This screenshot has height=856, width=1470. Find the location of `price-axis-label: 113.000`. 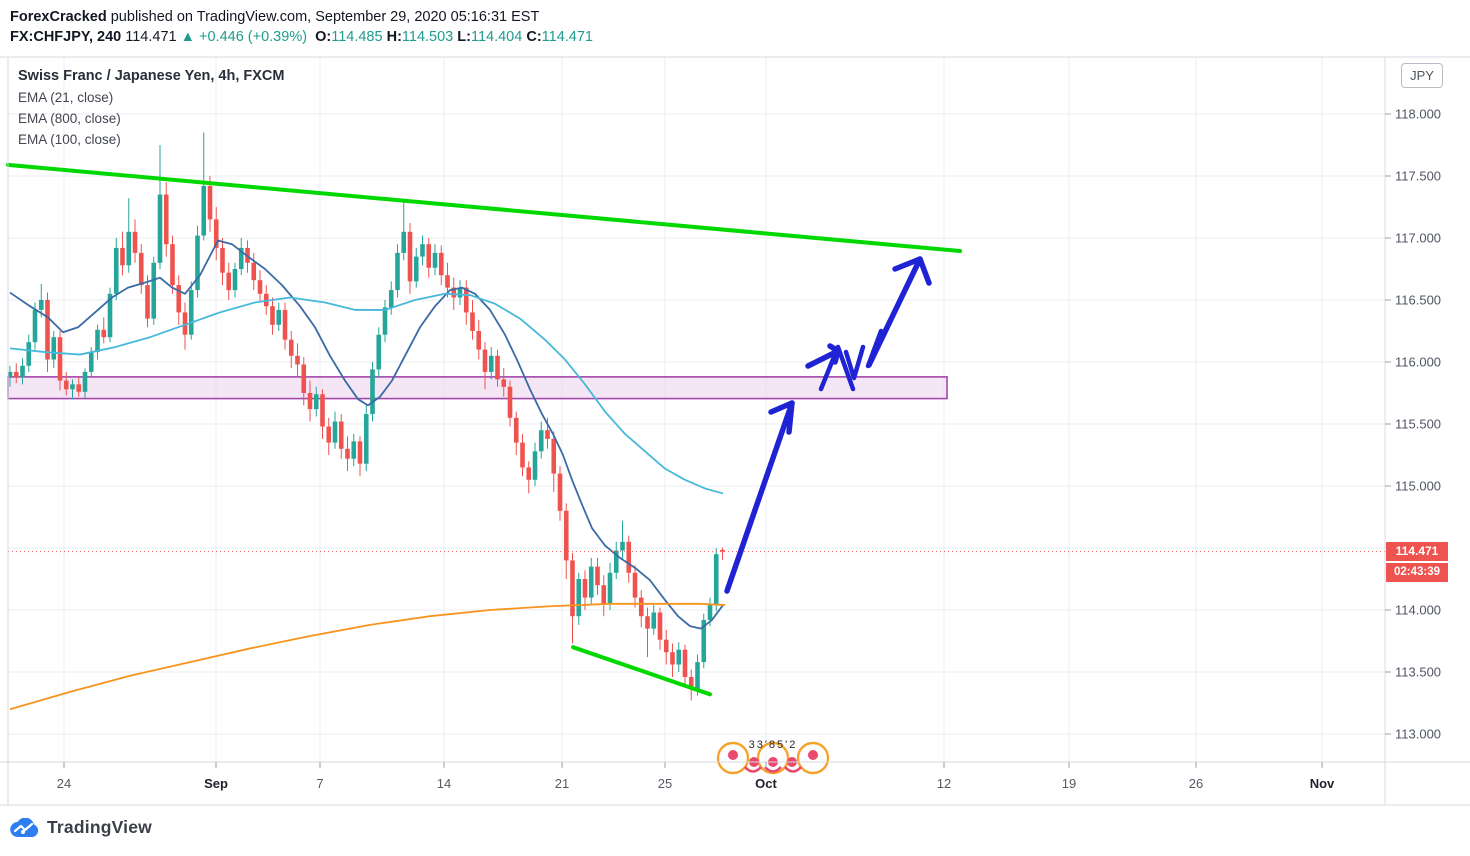

price-axis-label: 113.000 is located at coordinates (1418, 734).